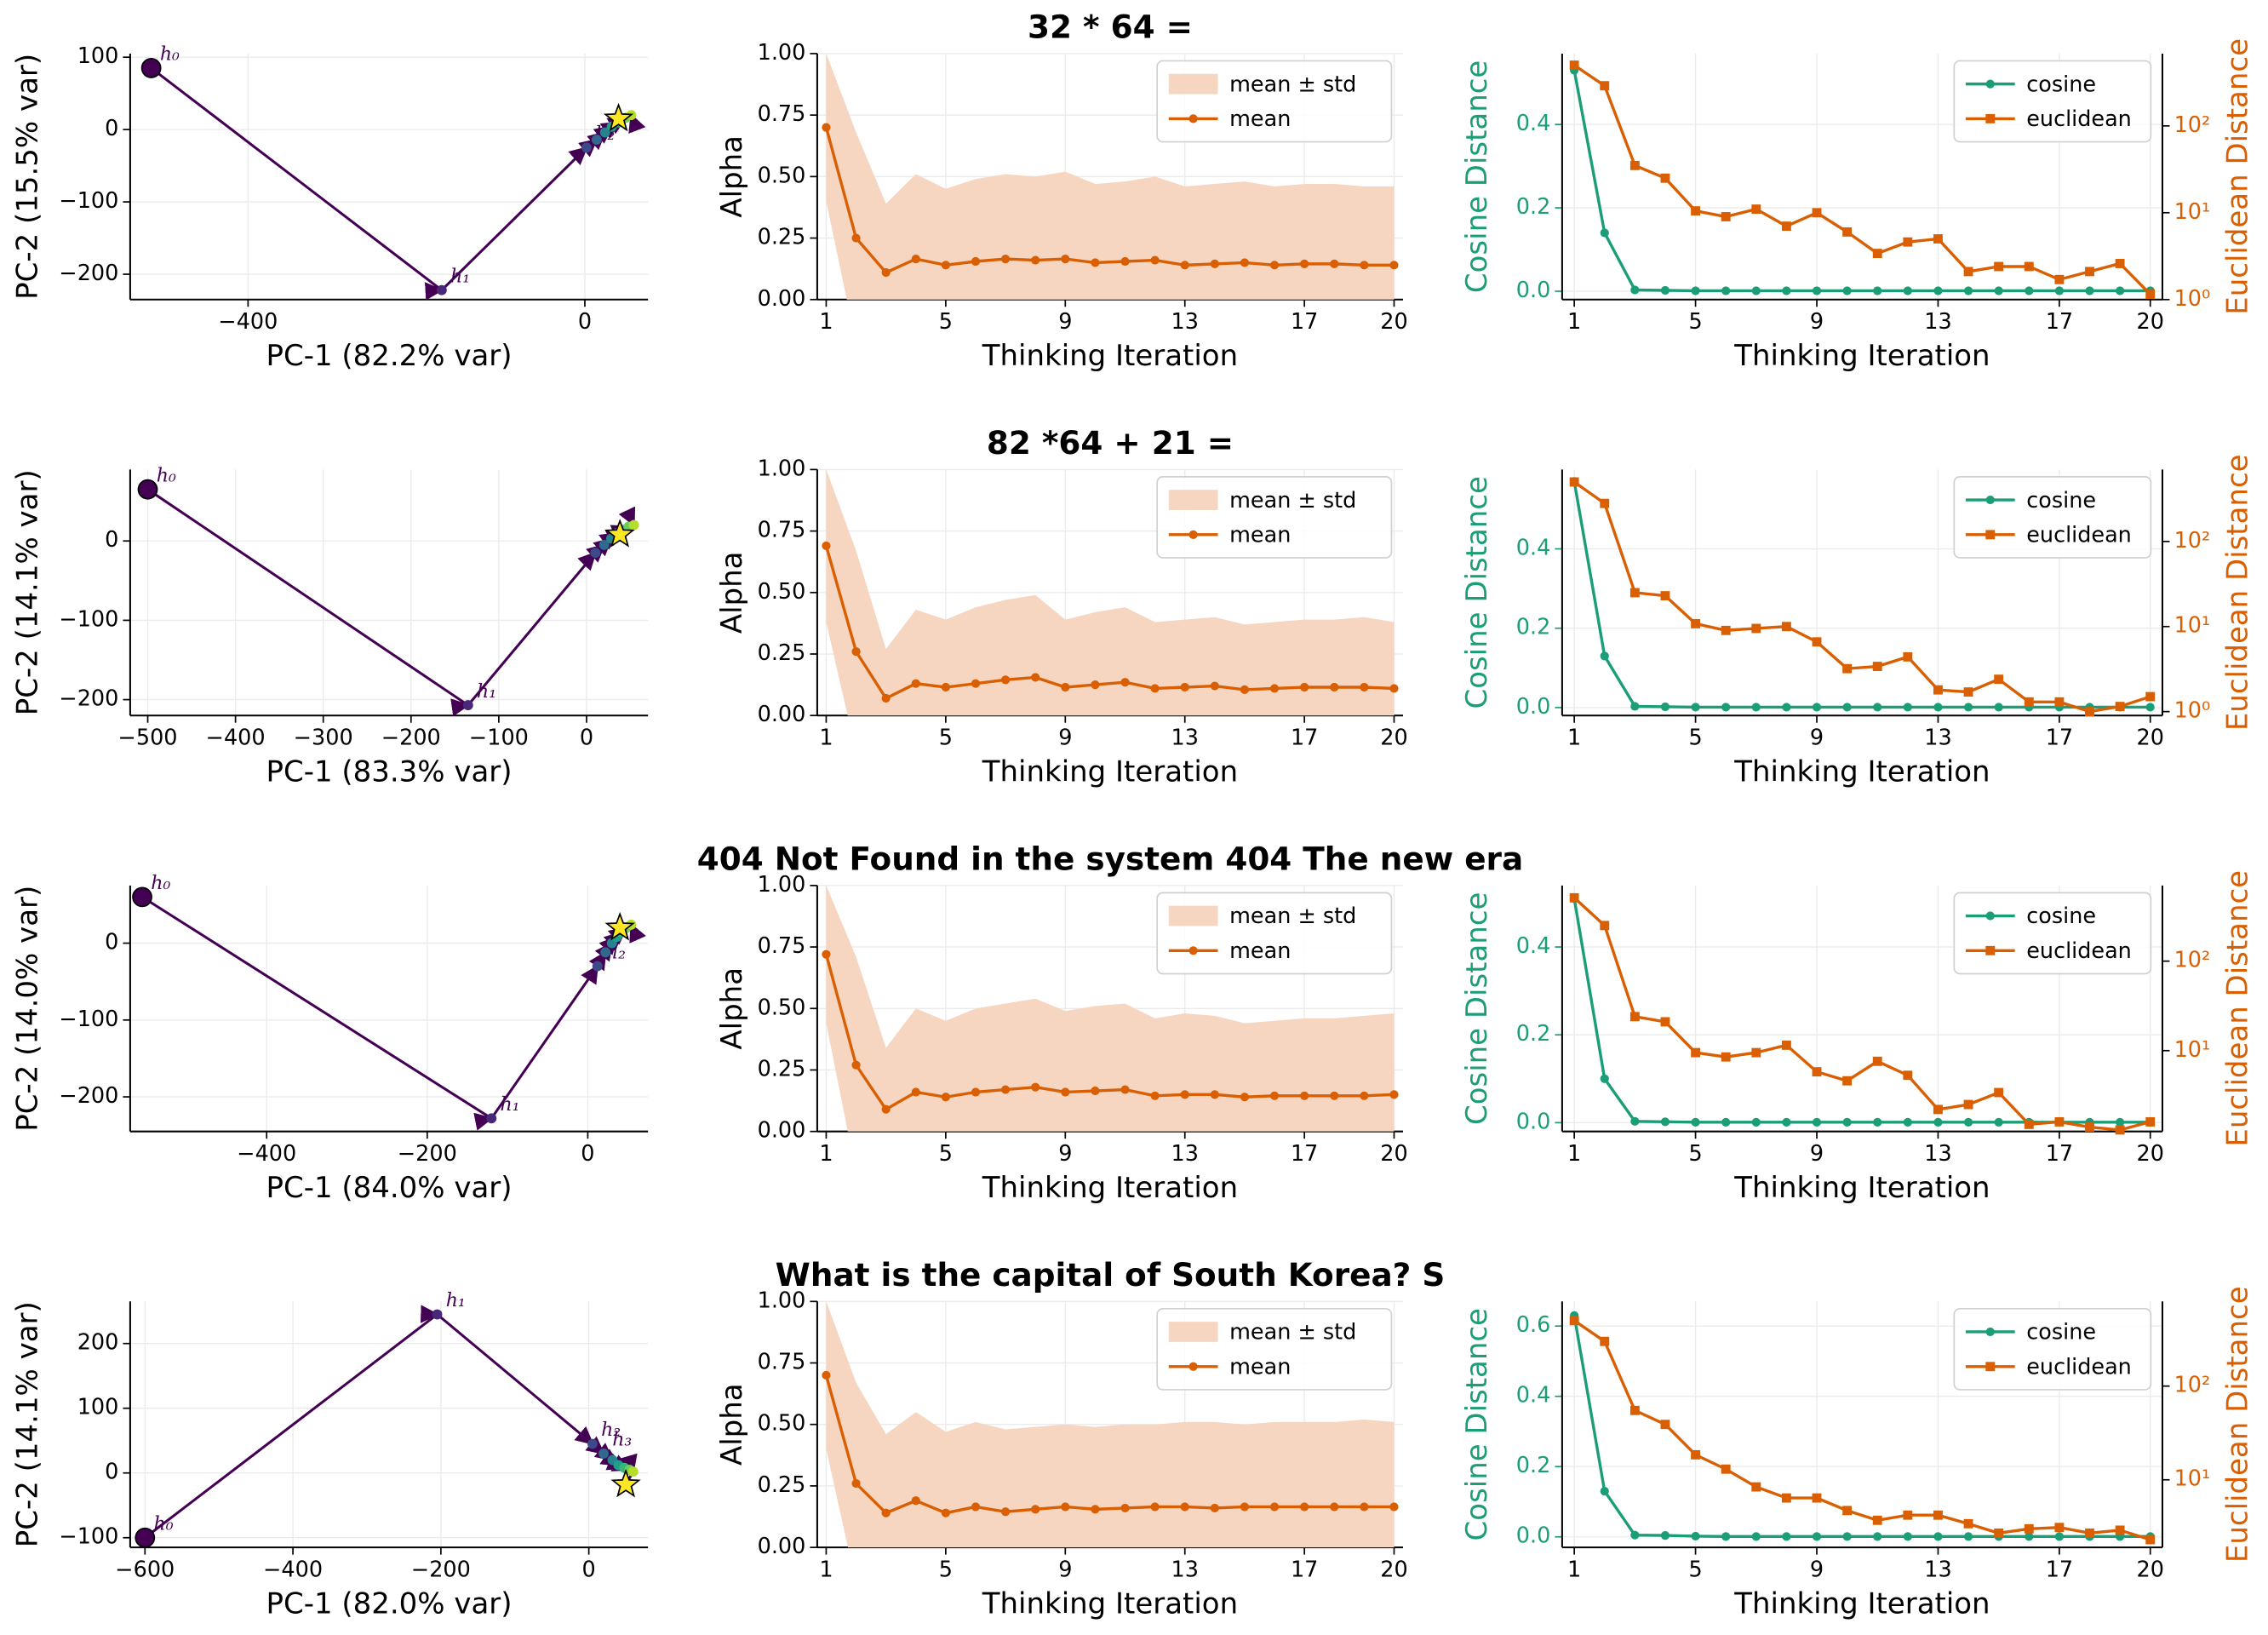  I want to click on y2-tick-label: 10¹, so click(2192, 626).